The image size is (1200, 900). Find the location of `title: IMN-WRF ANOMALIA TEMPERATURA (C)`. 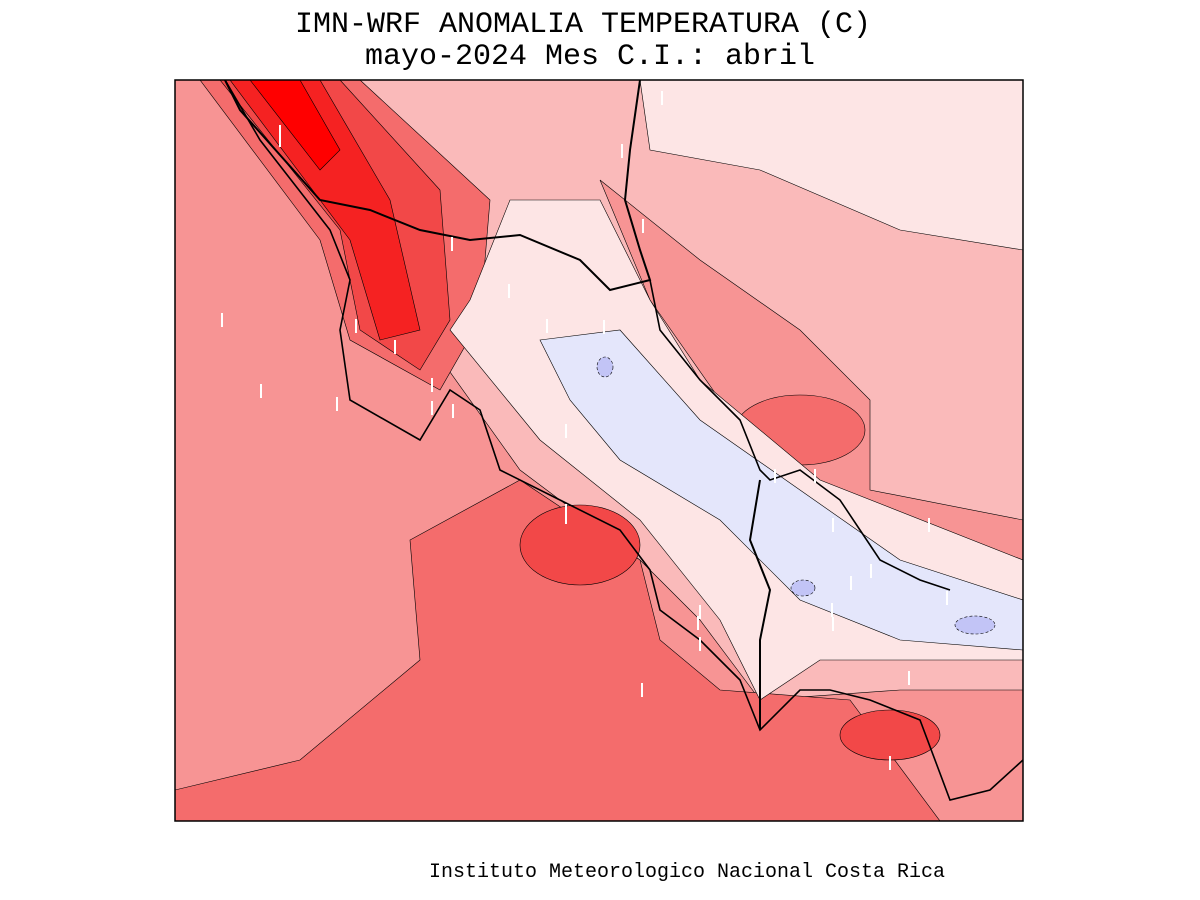

title: IMN-WRF ANOMALIA TEMPERATURA (C) is located at coordinates (583, 25).